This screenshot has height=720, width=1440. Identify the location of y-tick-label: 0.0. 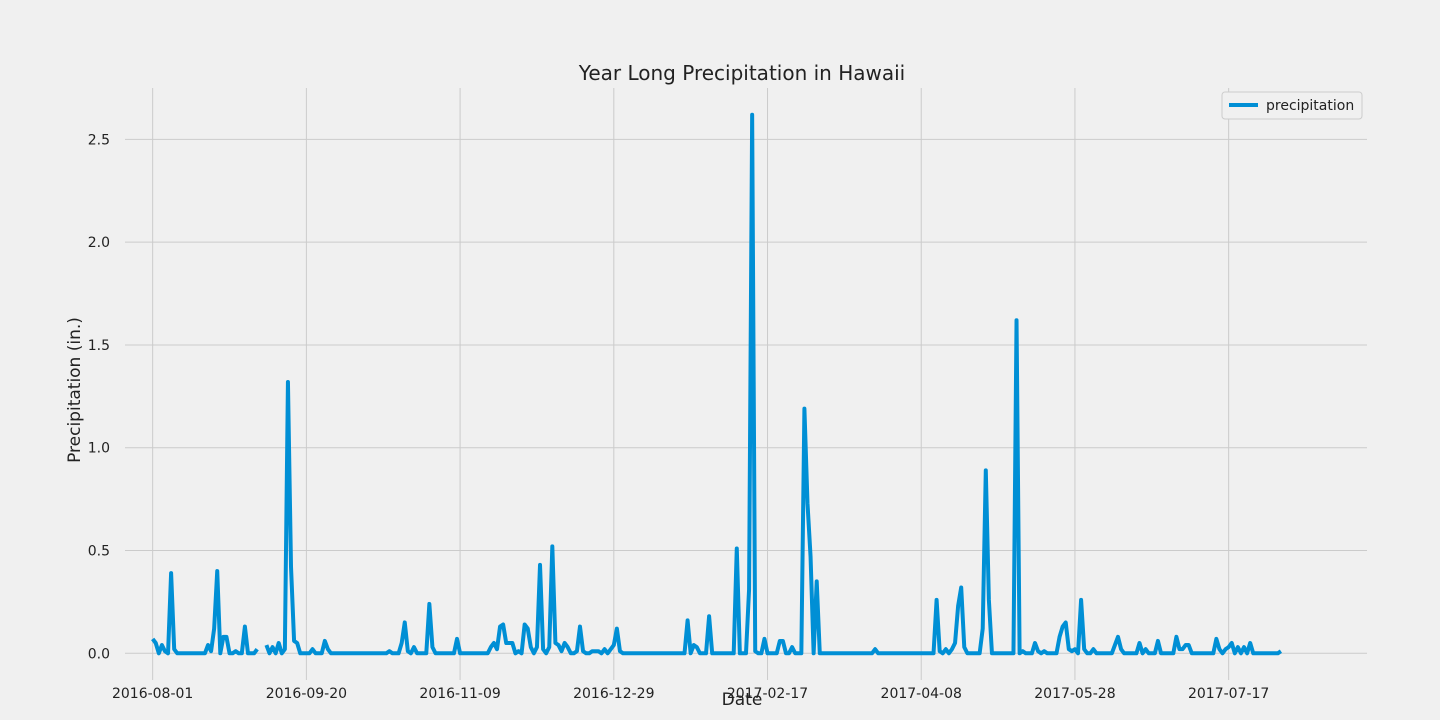
(99, 654).